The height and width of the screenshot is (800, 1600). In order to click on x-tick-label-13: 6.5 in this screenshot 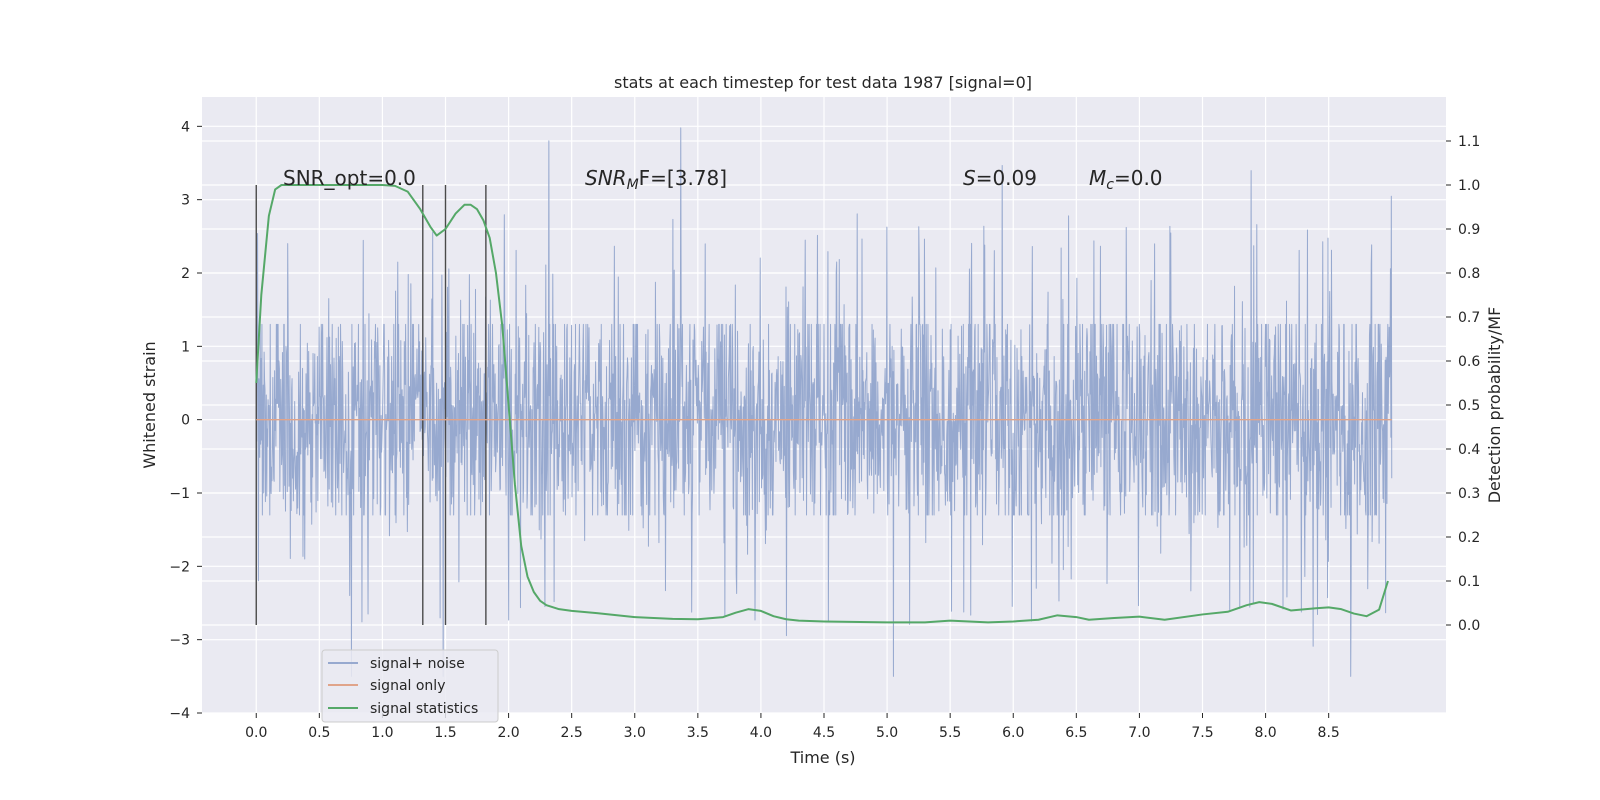, I will do `click(1076, 733)`.